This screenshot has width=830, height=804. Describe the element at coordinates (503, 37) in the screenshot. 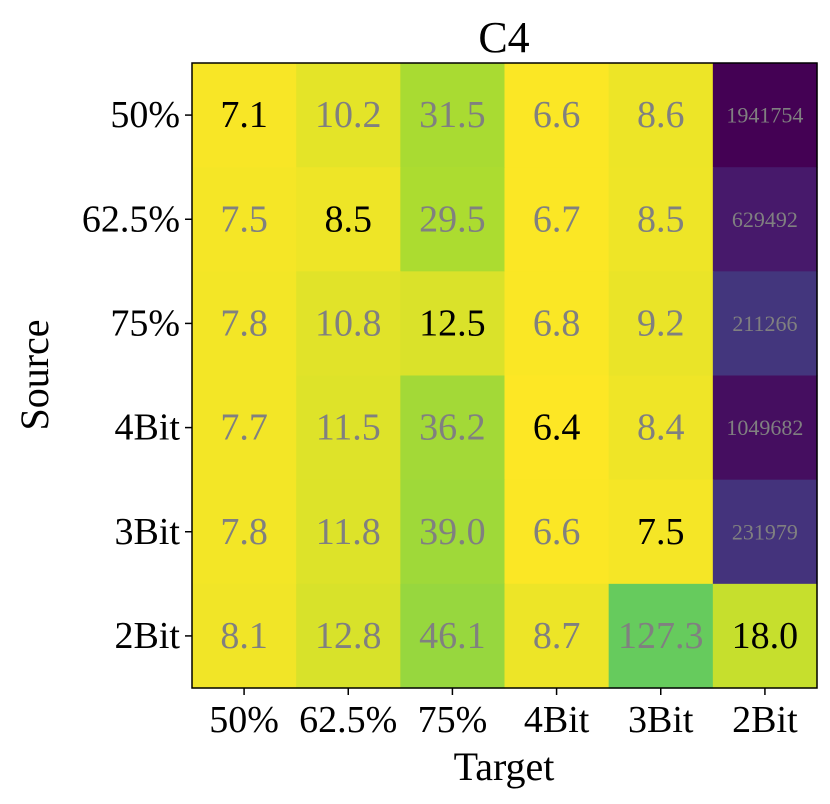

I see `chart-title: C4` at that location.